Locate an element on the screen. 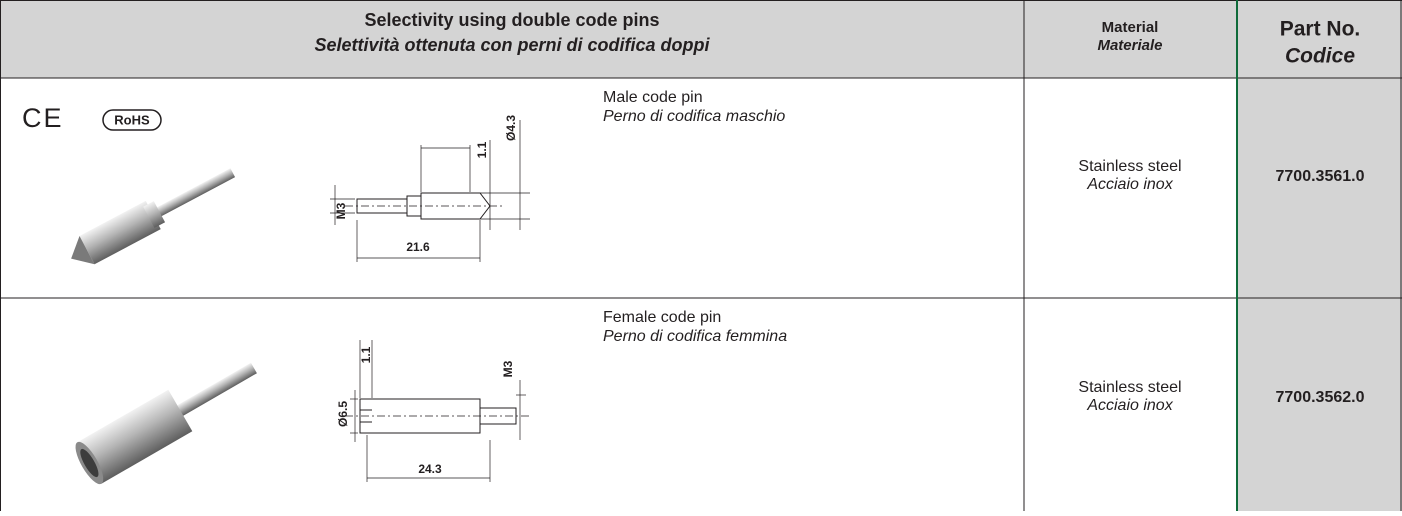  product-name-italian: Perno di codifica maschio is located at coordinates (694, 116).